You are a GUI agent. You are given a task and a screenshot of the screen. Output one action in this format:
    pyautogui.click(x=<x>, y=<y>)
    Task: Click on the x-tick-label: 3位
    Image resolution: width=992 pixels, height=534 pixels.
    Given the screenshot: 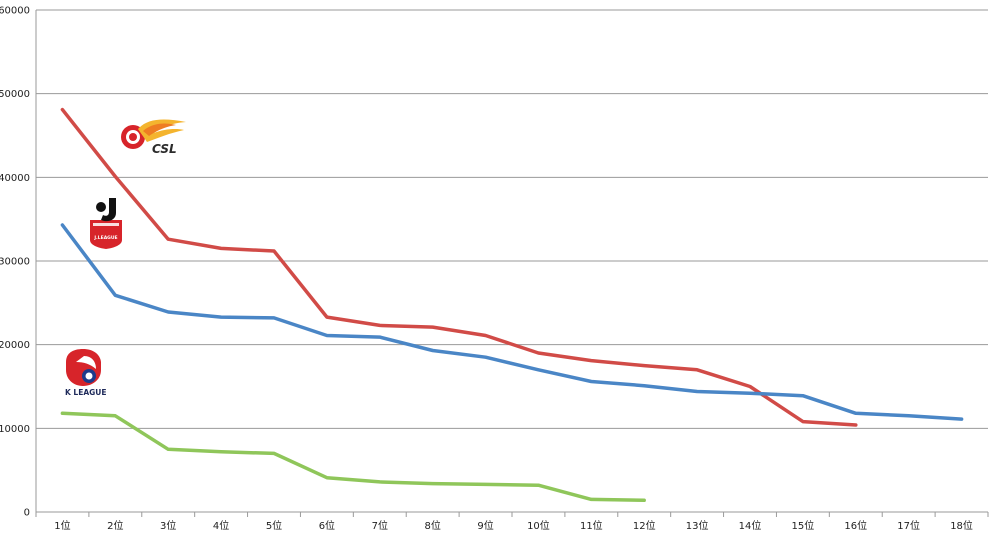 What is the action you would take?
    pyautogui.click(x=168, y=525)
    